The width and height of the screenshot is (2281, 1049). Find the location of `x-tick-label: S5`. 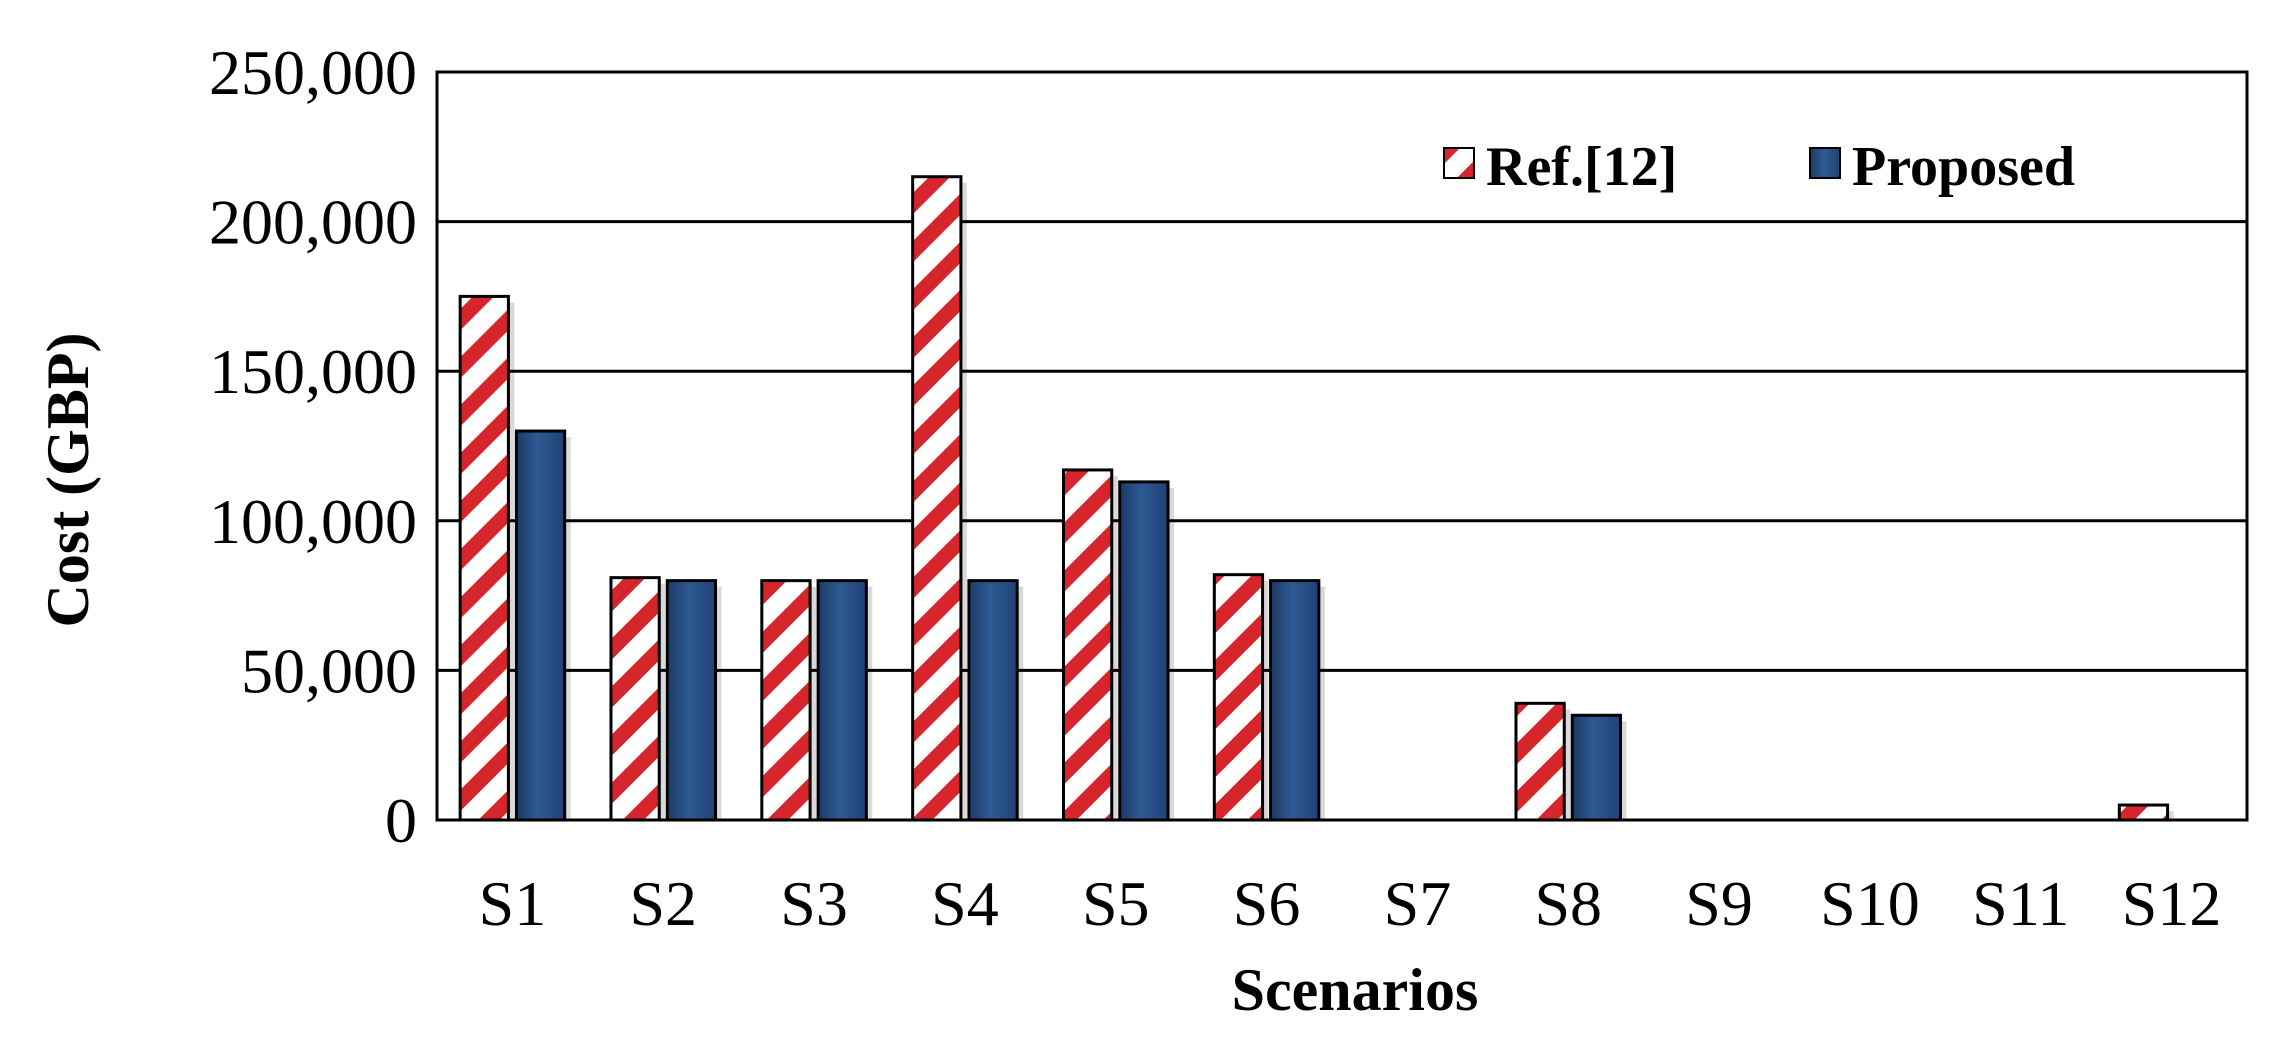

x-tick-label: S5 is located at coordinates (1116, 903).